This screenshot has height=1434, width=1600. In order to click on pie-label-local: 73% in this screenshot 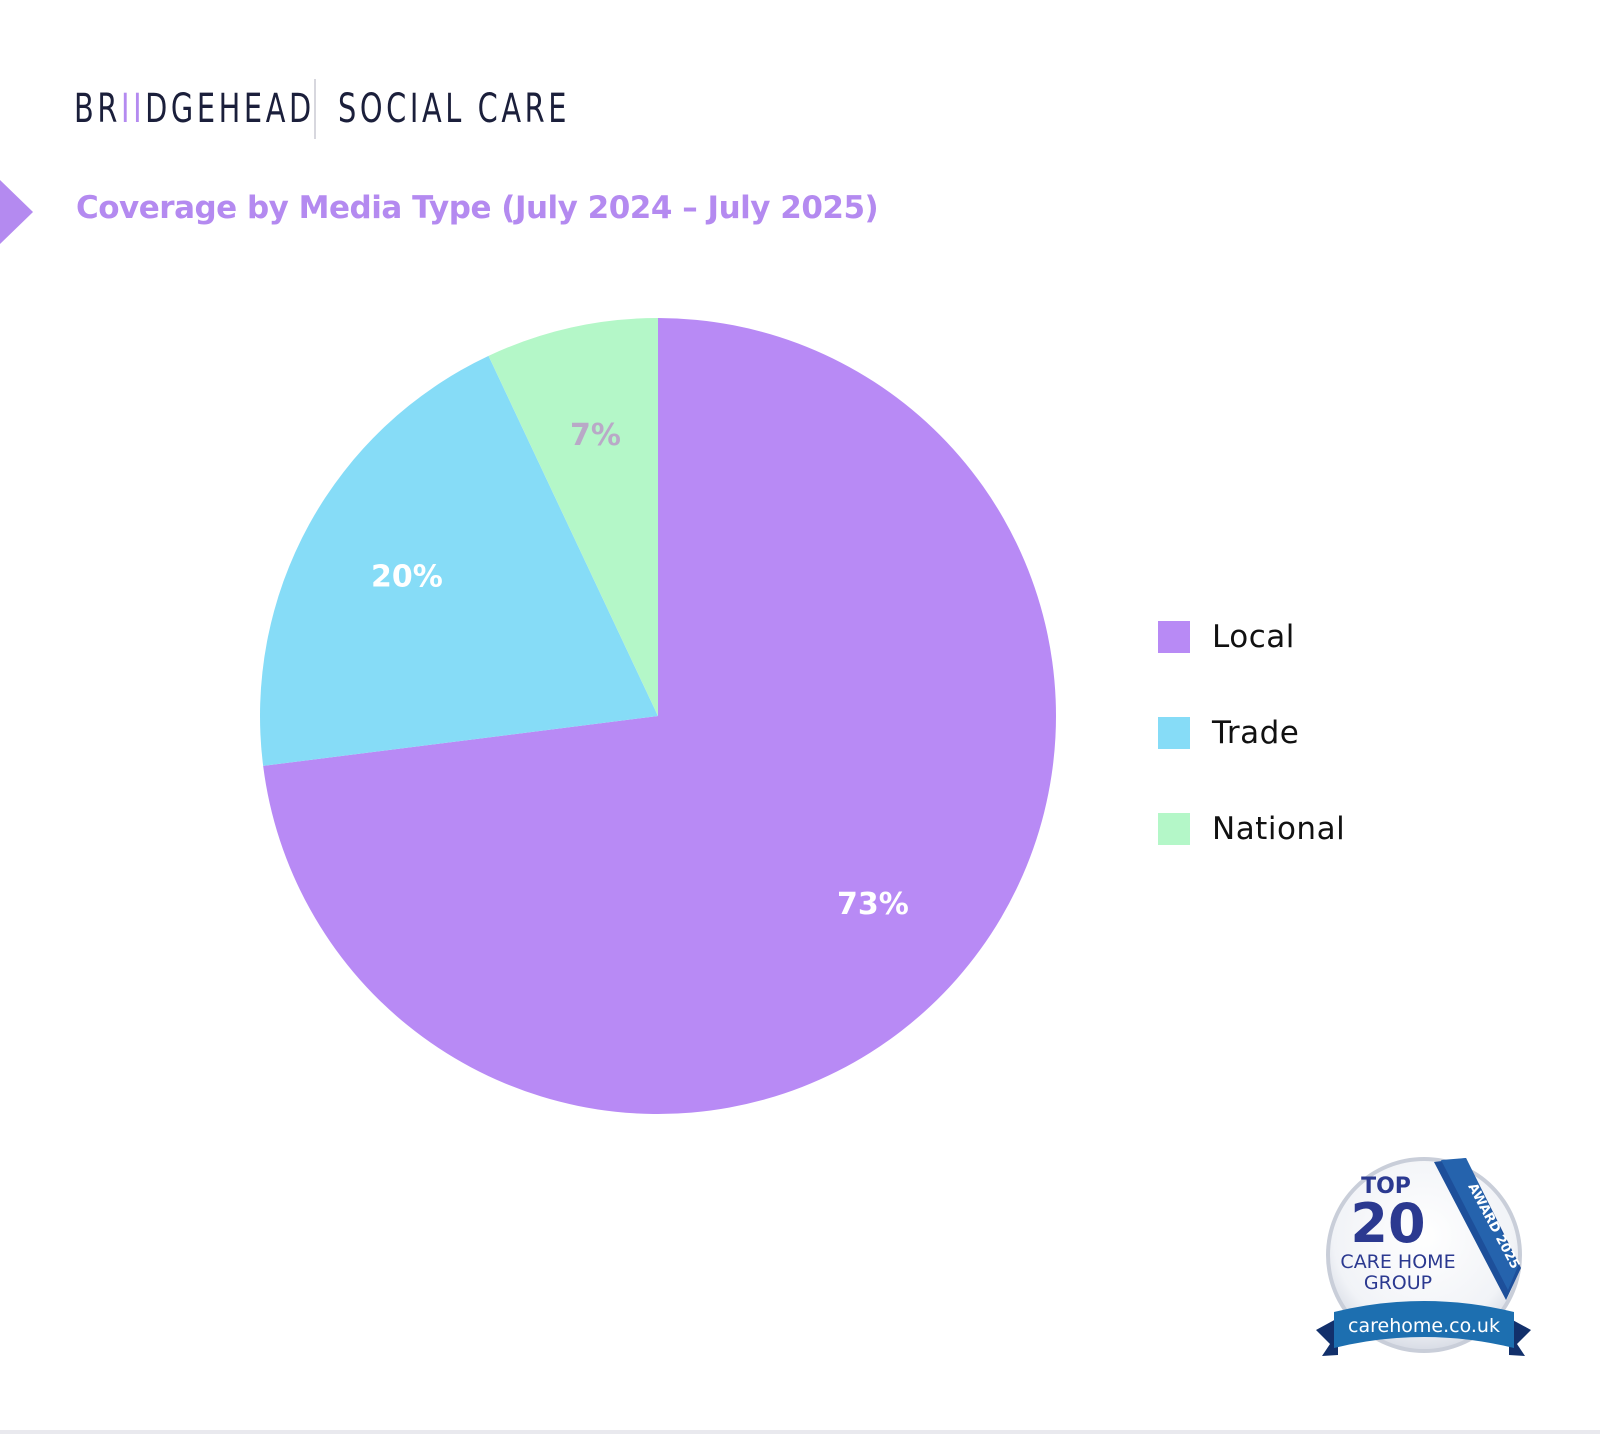, I will do `click(873, 904)`.